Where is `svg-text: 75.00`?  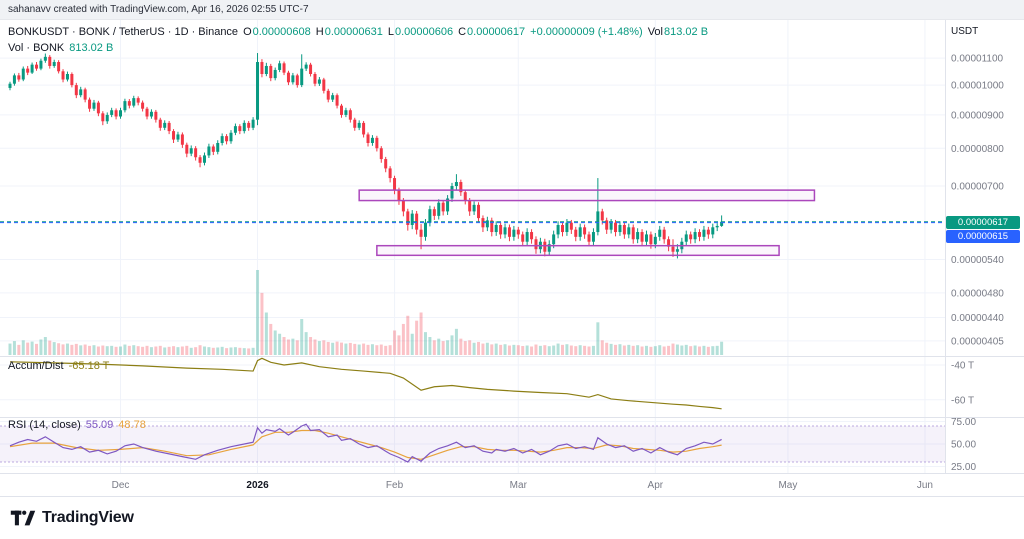
svg-text: 75.00 is located at coordinates (963, 422).